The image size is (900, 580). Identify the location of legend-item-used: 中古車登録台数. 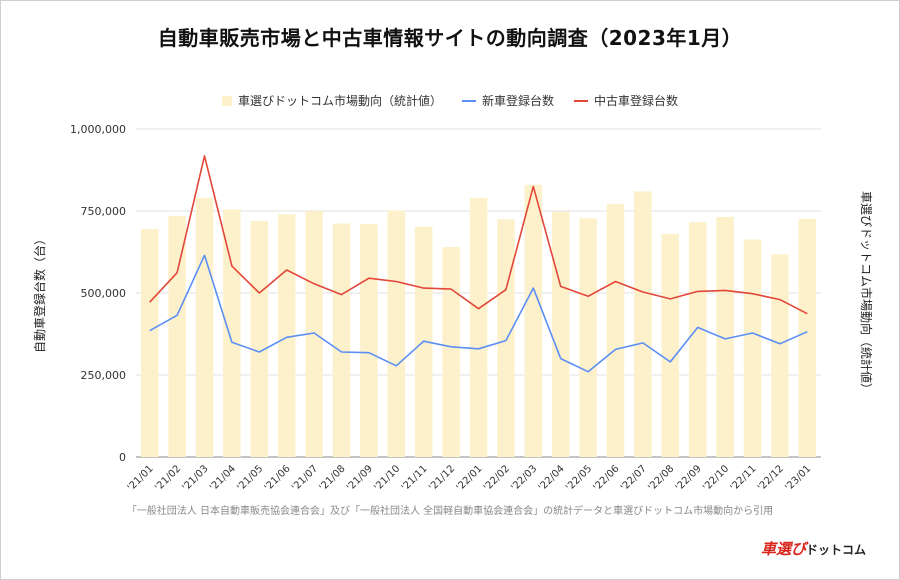
(626, 100).